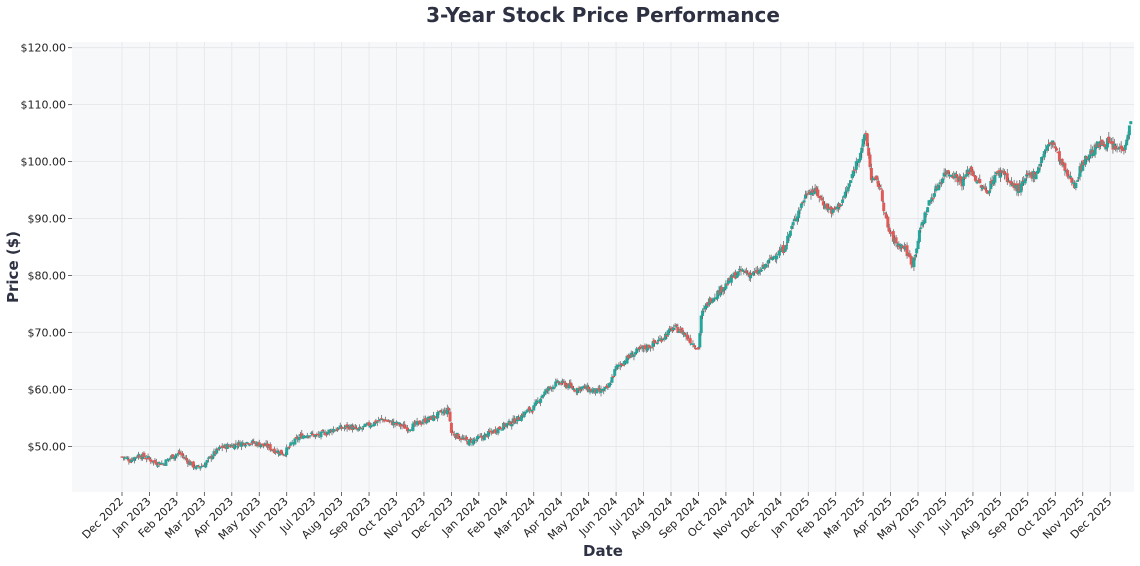  What do you see at coordinates (47, 276) in the screenshot?
I see `y-tick-label: $80.00` at bounding box center [47, 276].